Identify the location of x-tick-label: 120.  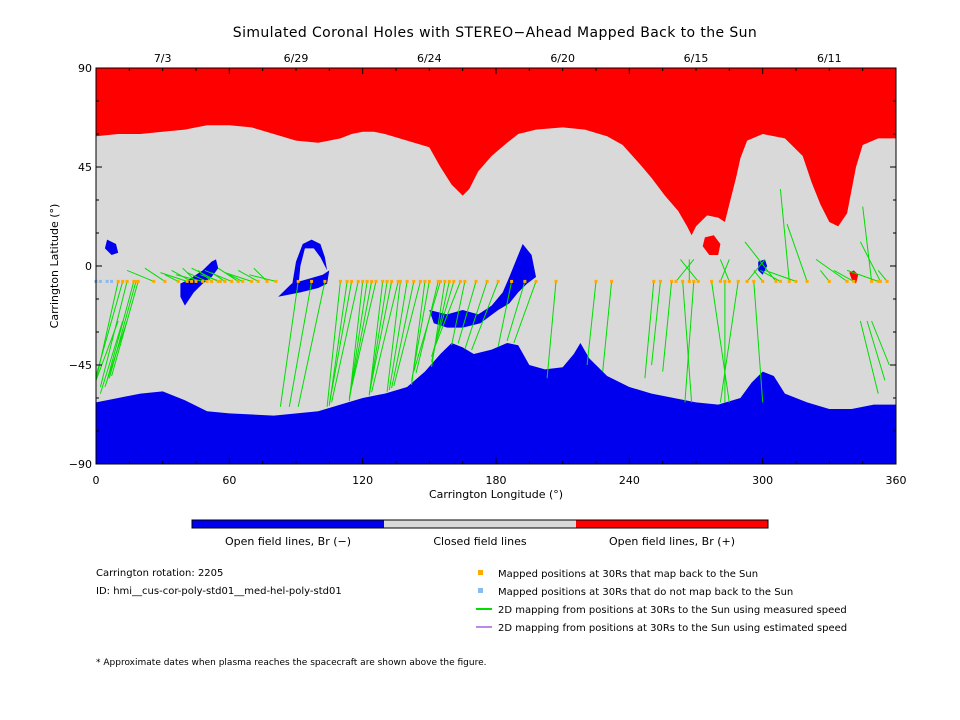
(362, 480).